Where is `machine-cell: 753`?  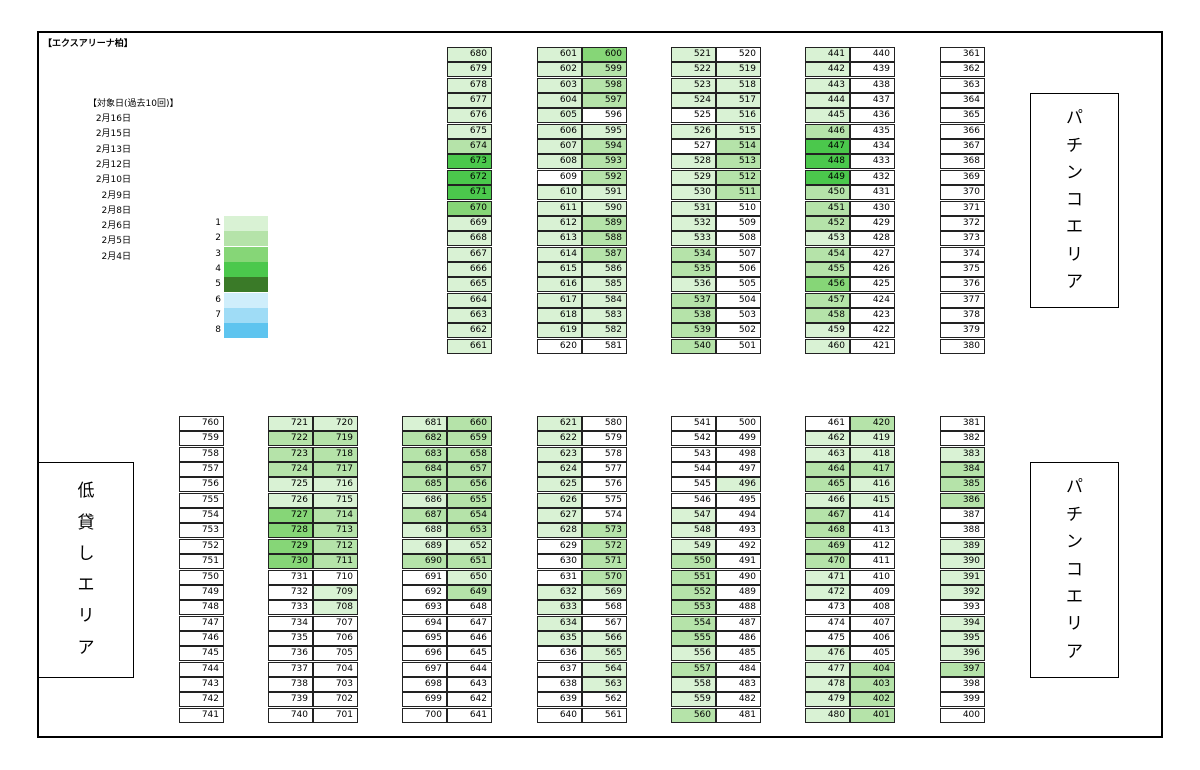 machine-cell: 753 is located at coordinates (201, 531).